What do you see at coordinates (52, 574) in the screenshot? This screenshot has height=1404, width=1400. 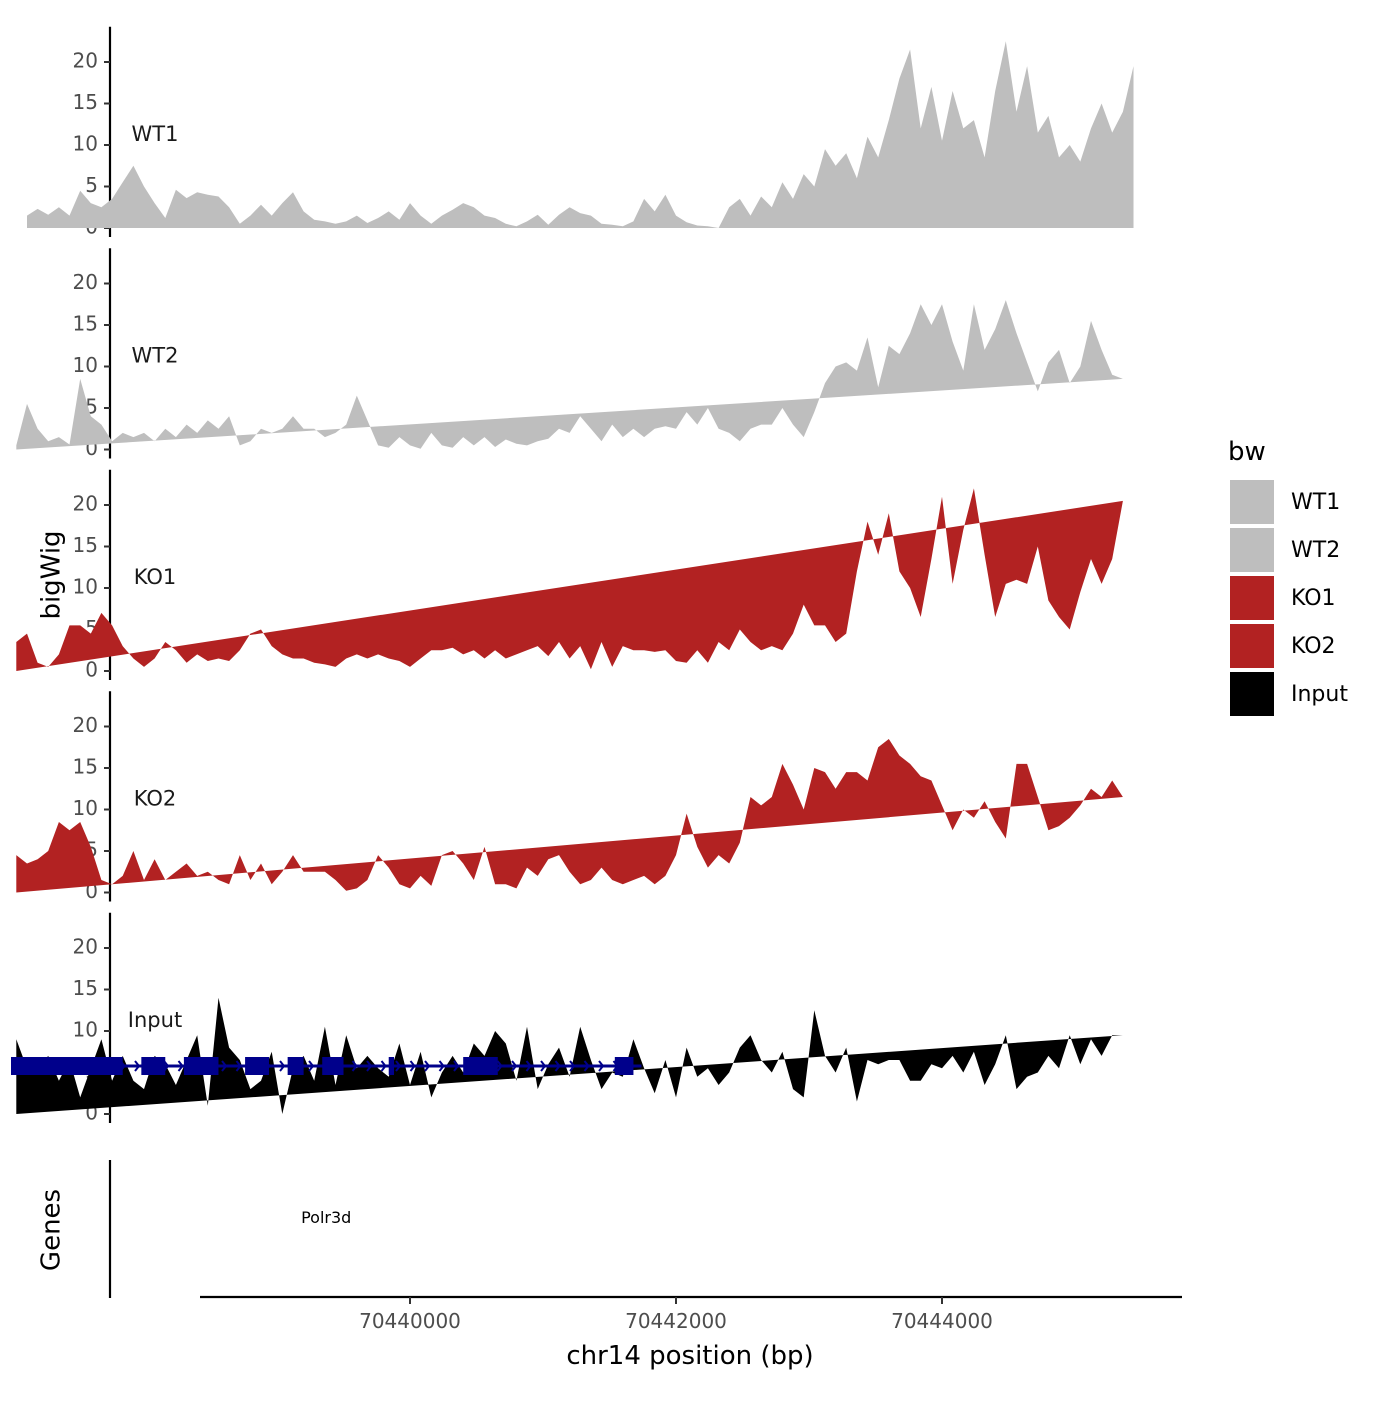 I see `y-axis-title: bigWig` at bounding box center [52, 574].